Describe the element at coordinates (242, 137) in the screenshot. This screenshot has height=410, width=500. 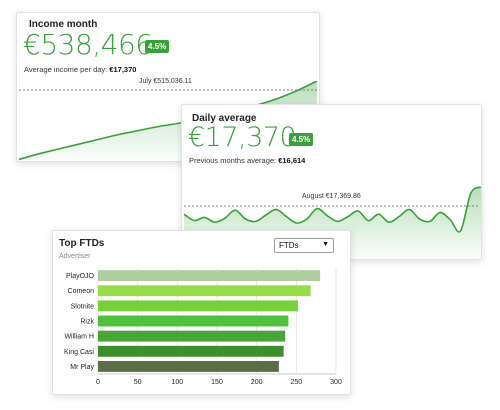
I see `daily-average-value: €17,370` at that location.